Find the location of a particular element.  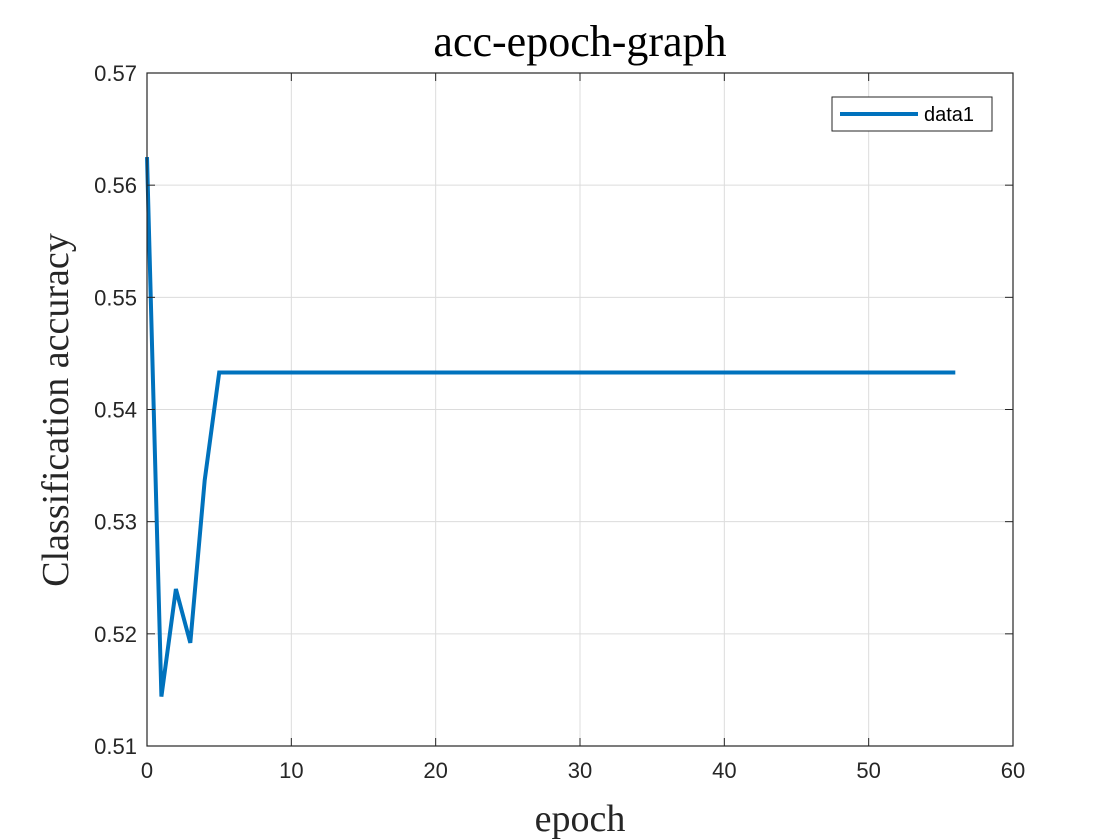

x-tick-label: 10 is located at coordinates (291, 770).